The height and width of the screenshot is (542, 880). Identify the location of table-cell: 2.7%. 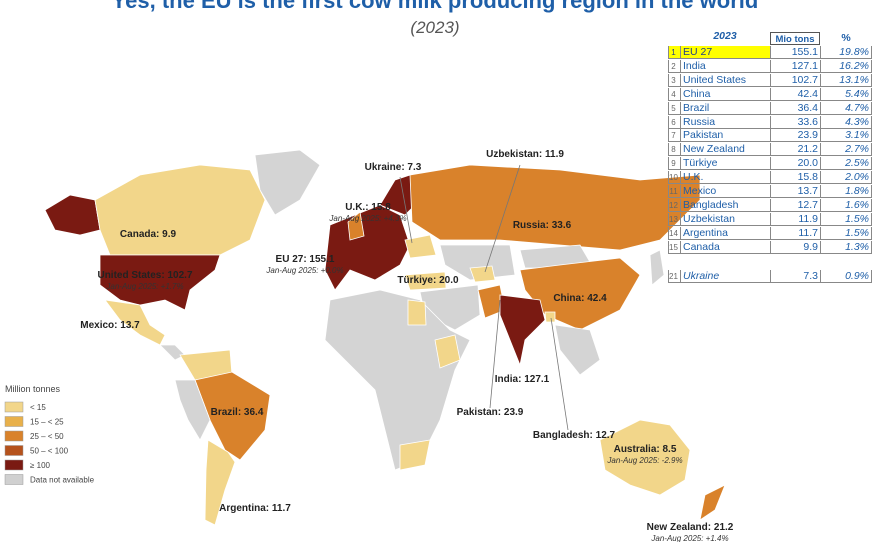
(846, 150).